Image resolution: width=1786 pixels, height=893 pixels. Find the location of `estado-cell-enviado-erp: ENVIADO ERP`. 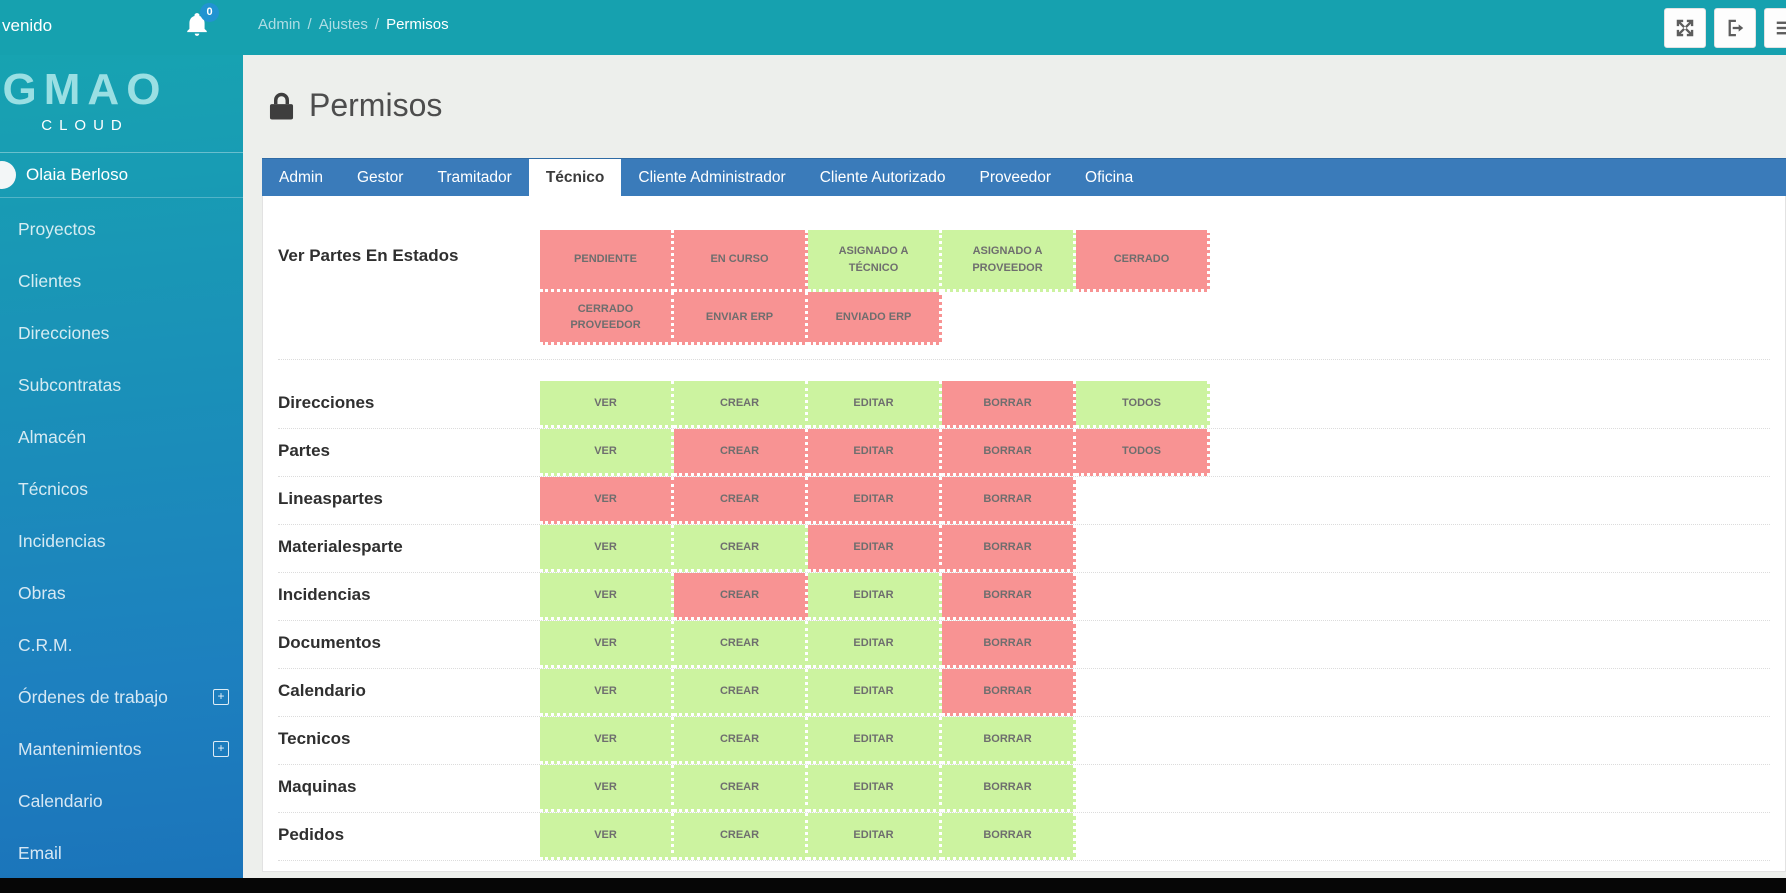

estado-cell-enviado-erp: ENVIADO ERP is located at coordinates (875, 318).